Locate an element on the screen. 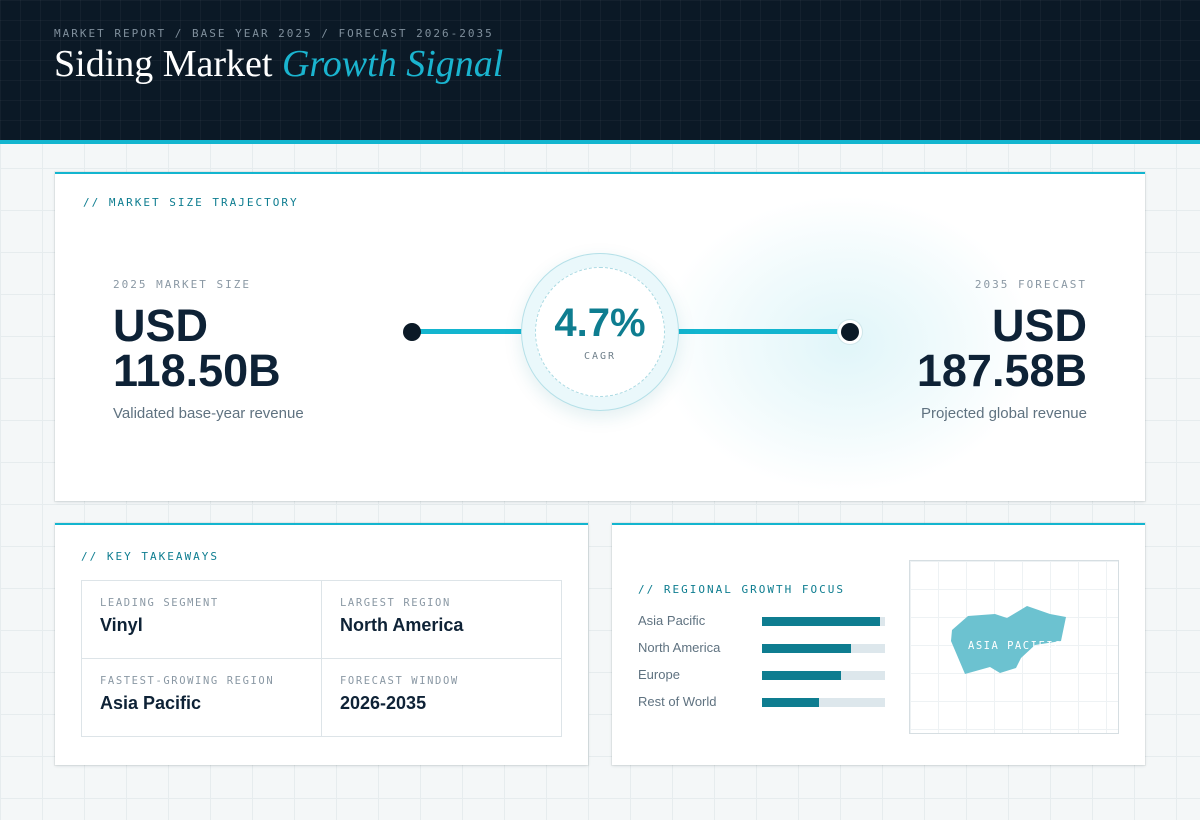  forecast-amount: 187.58B is located at coordinates (1001, 370).